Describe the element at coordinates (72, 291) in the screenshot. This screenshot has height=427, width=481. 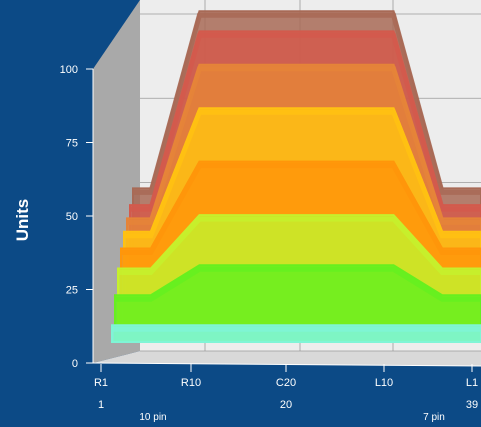
I see `y-tick-label-25: 25` at that location.